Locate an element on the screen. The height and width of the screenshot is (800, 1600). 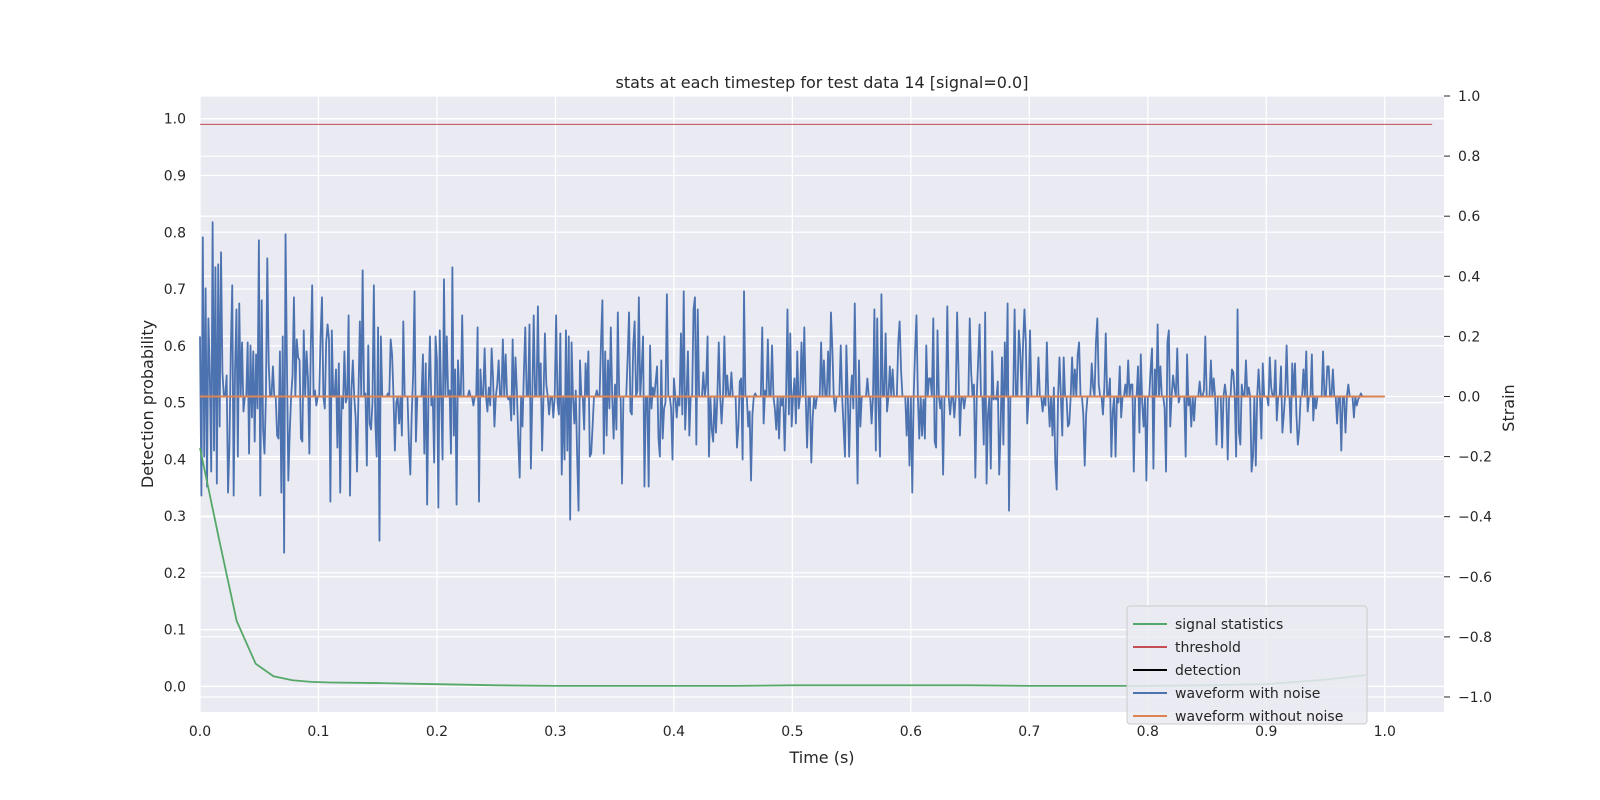
y-right-tick-label: 0.4 is located at coordinates (1469, 277).